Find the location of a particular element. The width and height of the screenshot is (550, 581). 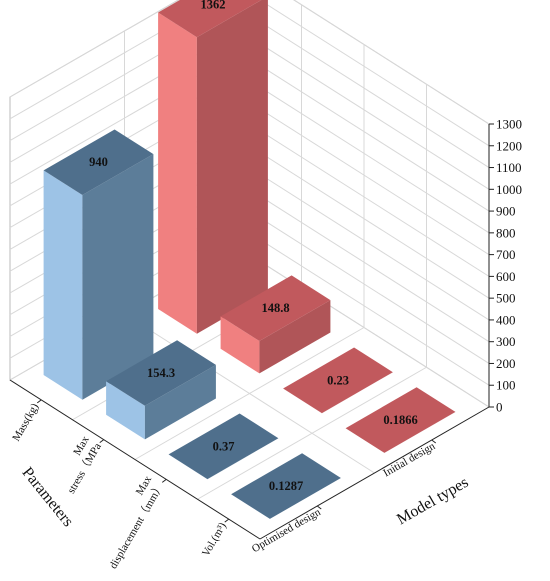

z-tick-label: 1300 is located at coordinates (509, 124).